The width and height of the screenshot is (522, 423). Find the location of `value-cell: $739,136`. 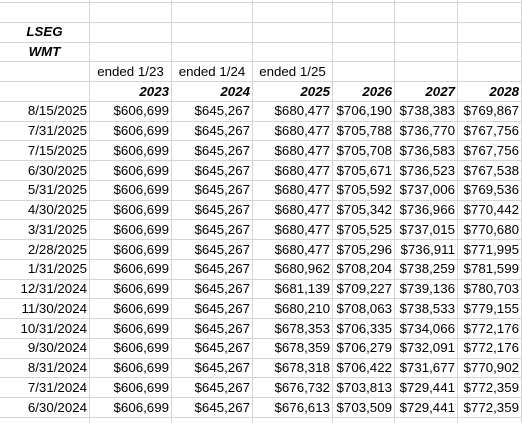

value-cell: $739,136 is located at coordinates (427, 288).